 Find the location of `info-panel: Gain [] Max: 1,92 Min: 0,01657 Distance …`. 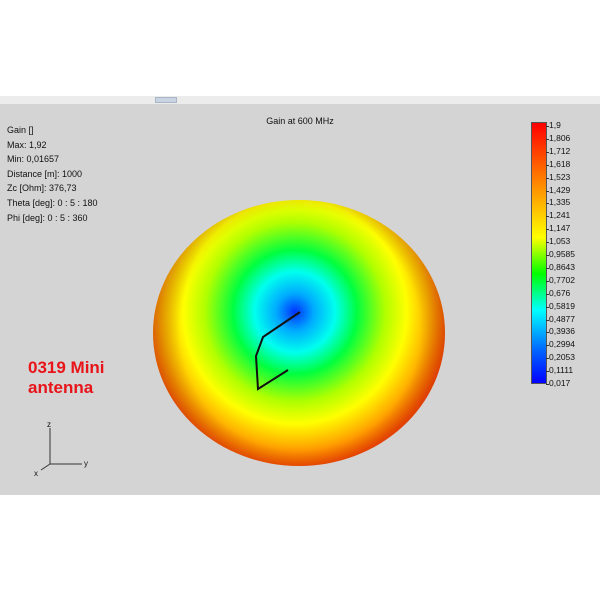

info-panel: Gain [] Max: 1,92 Min: 0,01657 Distance … is located at coordinates (52, 174).